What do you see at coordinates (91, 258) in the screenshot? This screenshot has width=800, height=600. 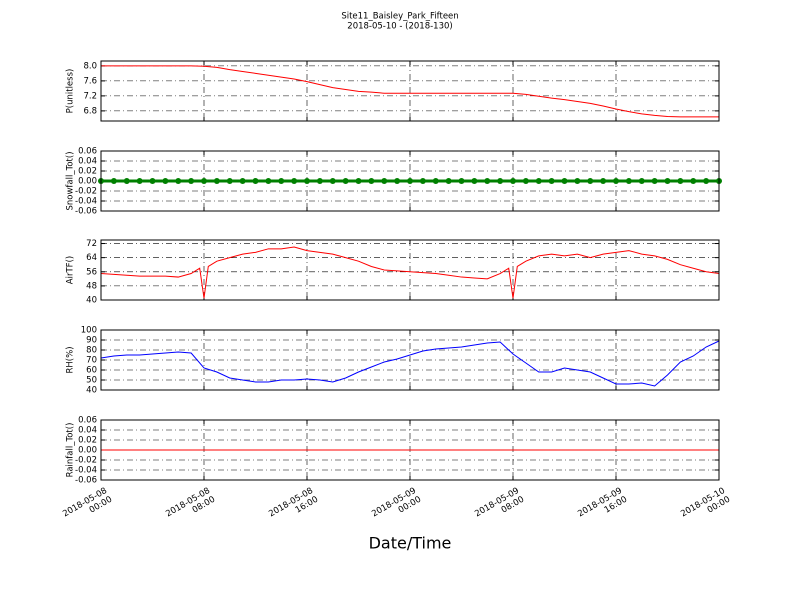 I see `y-tick-label: 64` at bounding box center [91, 258].